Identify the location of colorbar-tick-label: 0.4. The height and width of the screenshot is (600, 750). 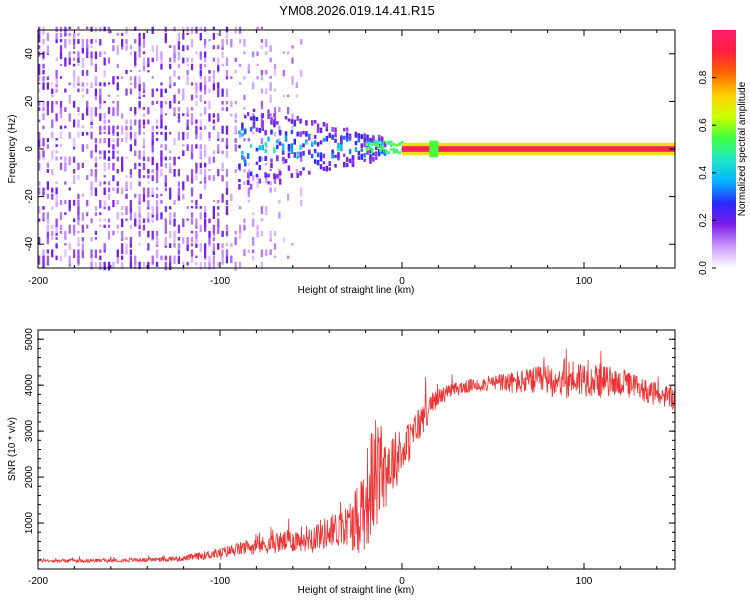
(703, 172).